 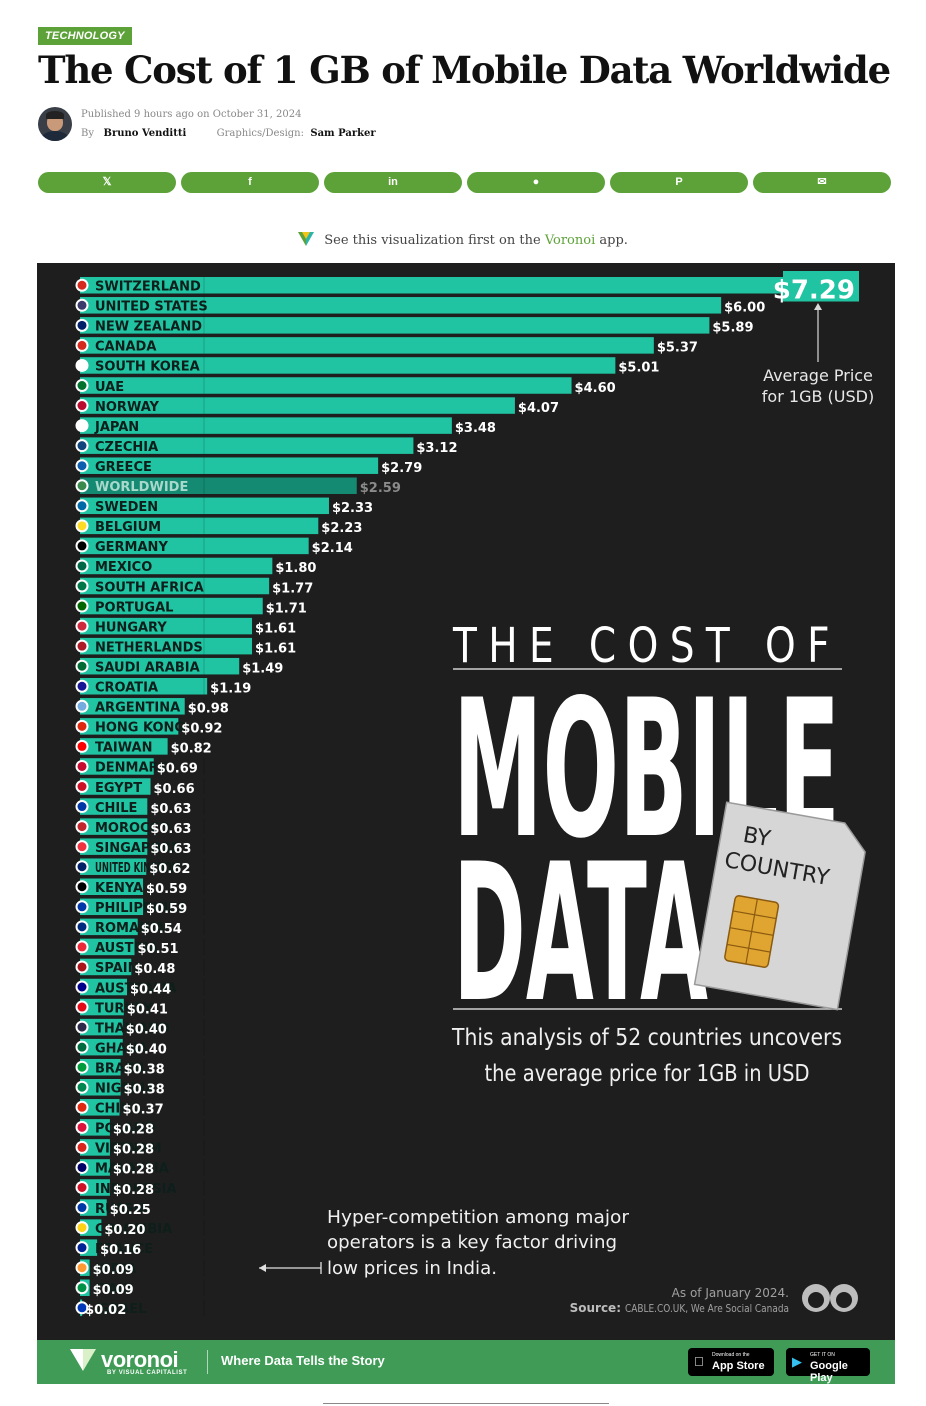 What do you see at coordinates (123, 467) in the screenshot?
I see `category-label: GREECE` at bounding box center [123, 467].